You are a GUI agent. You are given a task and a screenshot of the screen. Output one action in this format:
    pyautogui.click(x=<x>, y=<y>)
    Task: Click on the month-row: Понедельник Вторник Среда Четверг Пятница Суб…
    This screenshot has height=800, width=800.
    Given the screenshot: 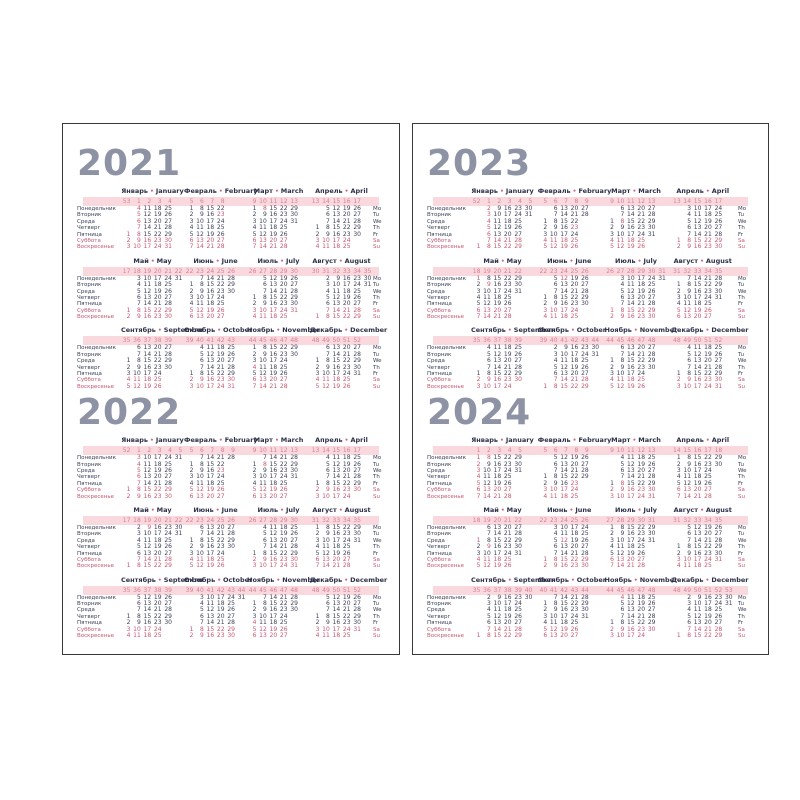 What is the action you would take?
    pyautogui.click(x=590, y=357)
    